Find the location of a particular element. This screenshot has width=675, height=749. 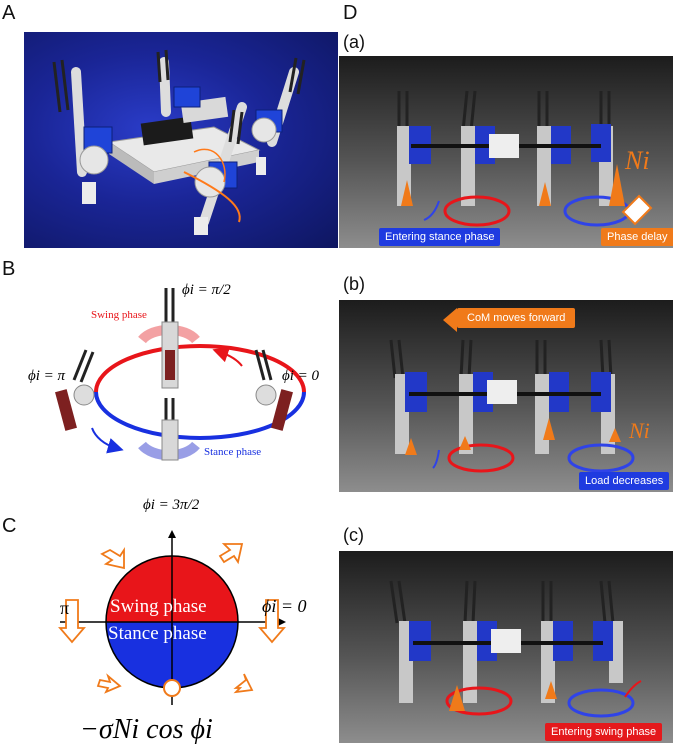

leg-right is located at coordinates (273, 390).